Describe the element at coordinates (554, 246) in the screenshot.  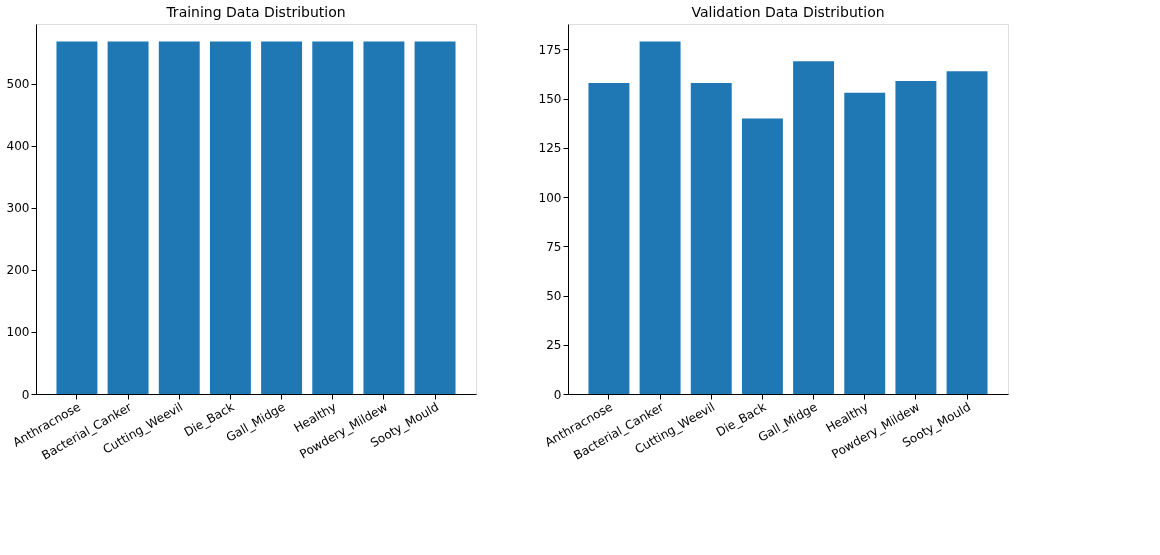
I see `y-tick-label: 75` at that location.